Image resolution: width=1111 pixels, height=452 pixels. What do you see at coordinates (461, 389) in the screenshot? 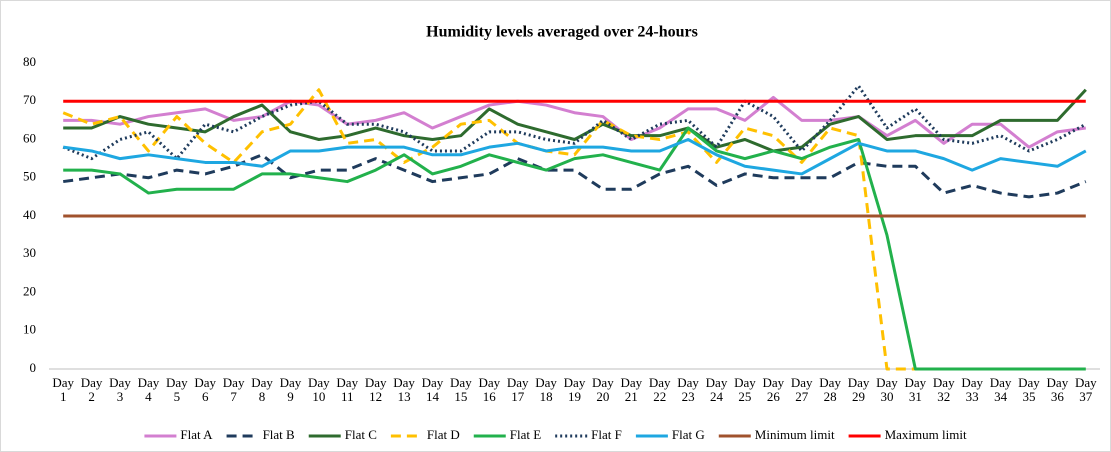
I see `x-tick-label: Day 15` at bounding box center [461, 389].